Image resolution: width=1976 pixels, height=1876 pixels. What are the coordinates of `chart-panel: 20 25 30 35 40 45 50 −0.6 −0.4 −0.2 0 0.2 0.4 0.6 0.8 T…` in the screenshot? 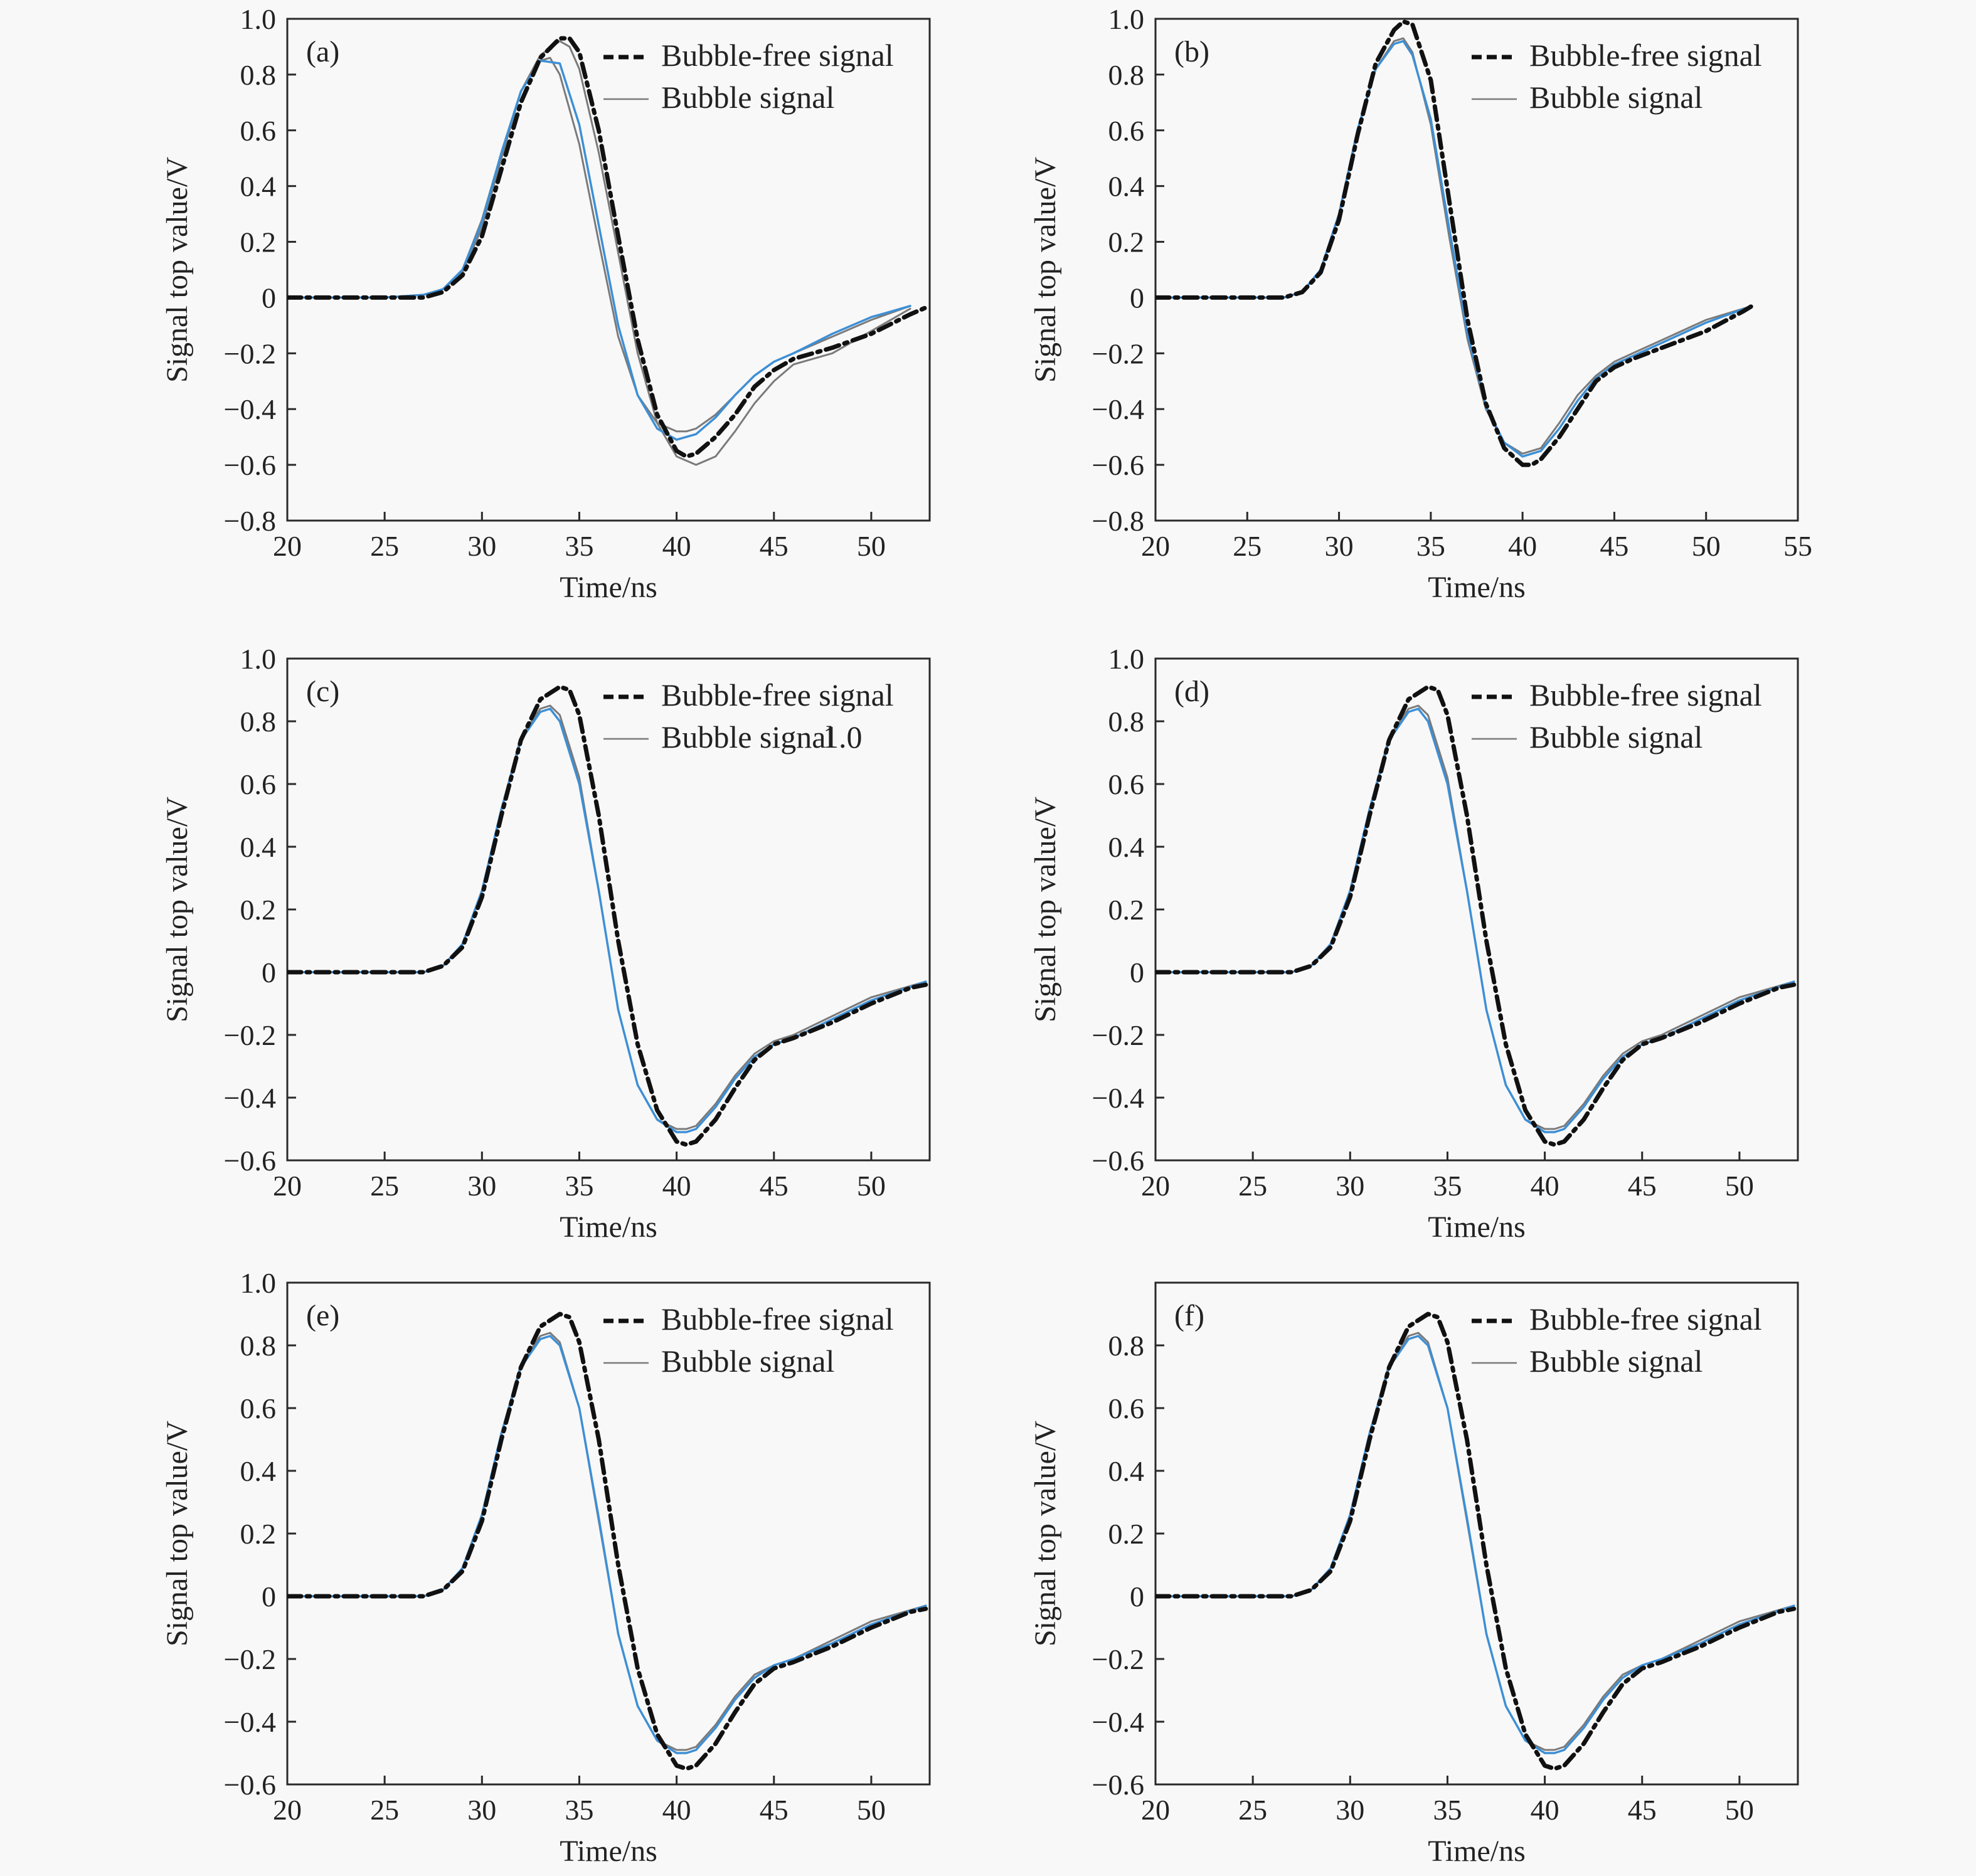 It's located at (1414, 1575).